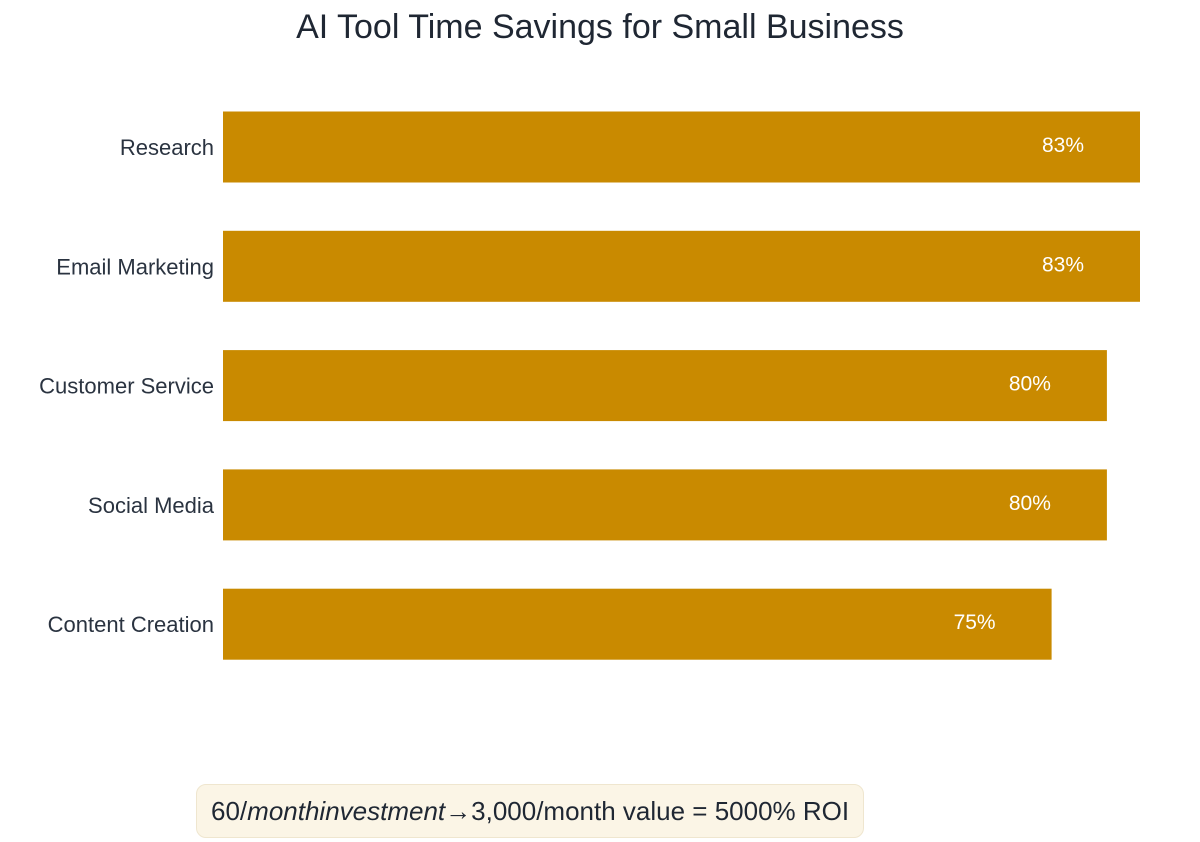  What do you see at coordinates (151, 505) in the screenshot?
I see `category-label: Social Media` at bounding box center [151, 505].